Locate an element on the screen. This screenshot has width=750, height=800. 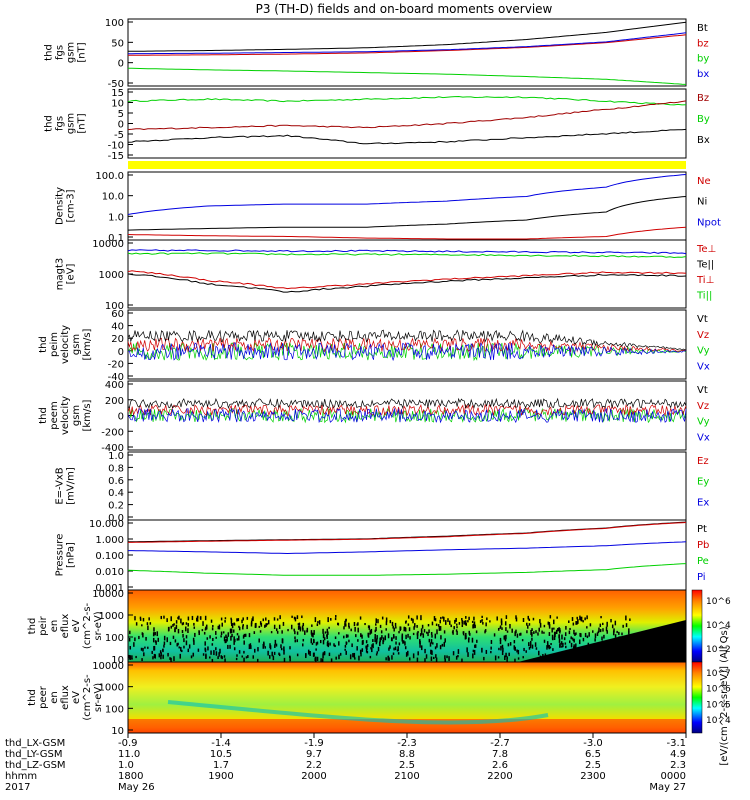
legend-entry: Ez is located at coordinates (703, 461).